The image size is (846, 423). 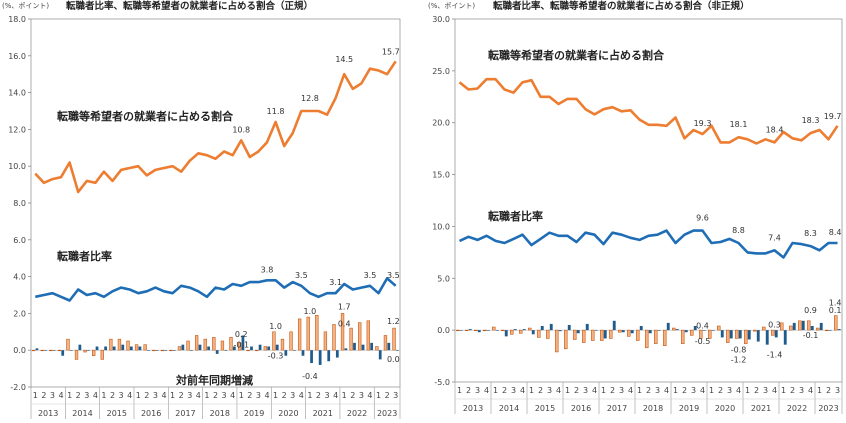 I want to click on right-data-label: 0.3, so click(x=774, y=324).